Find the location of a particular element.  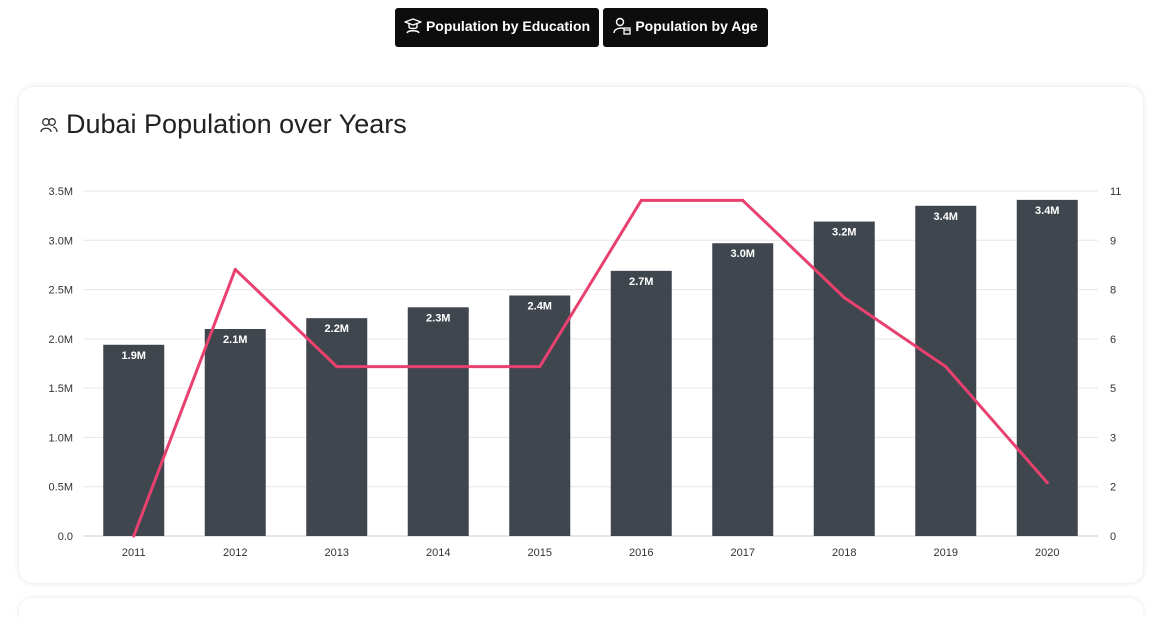

next-card-edge is located at coordinates (581, 608).